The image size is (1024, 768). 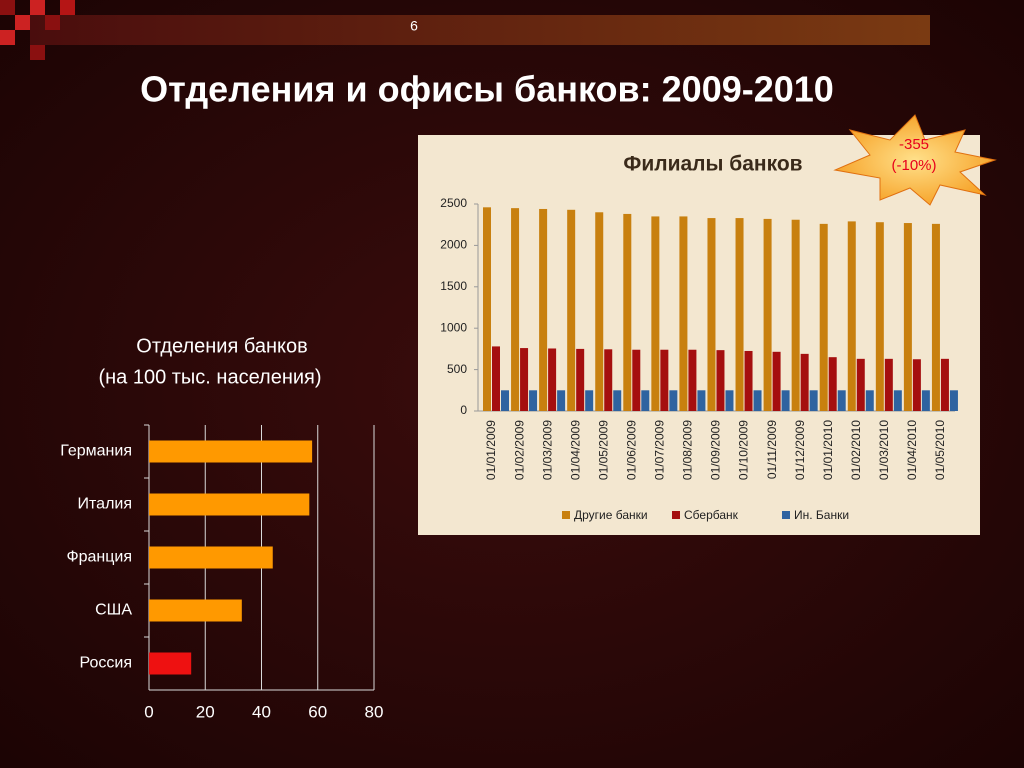 I want to click on decor, so click(x=37, y=30).